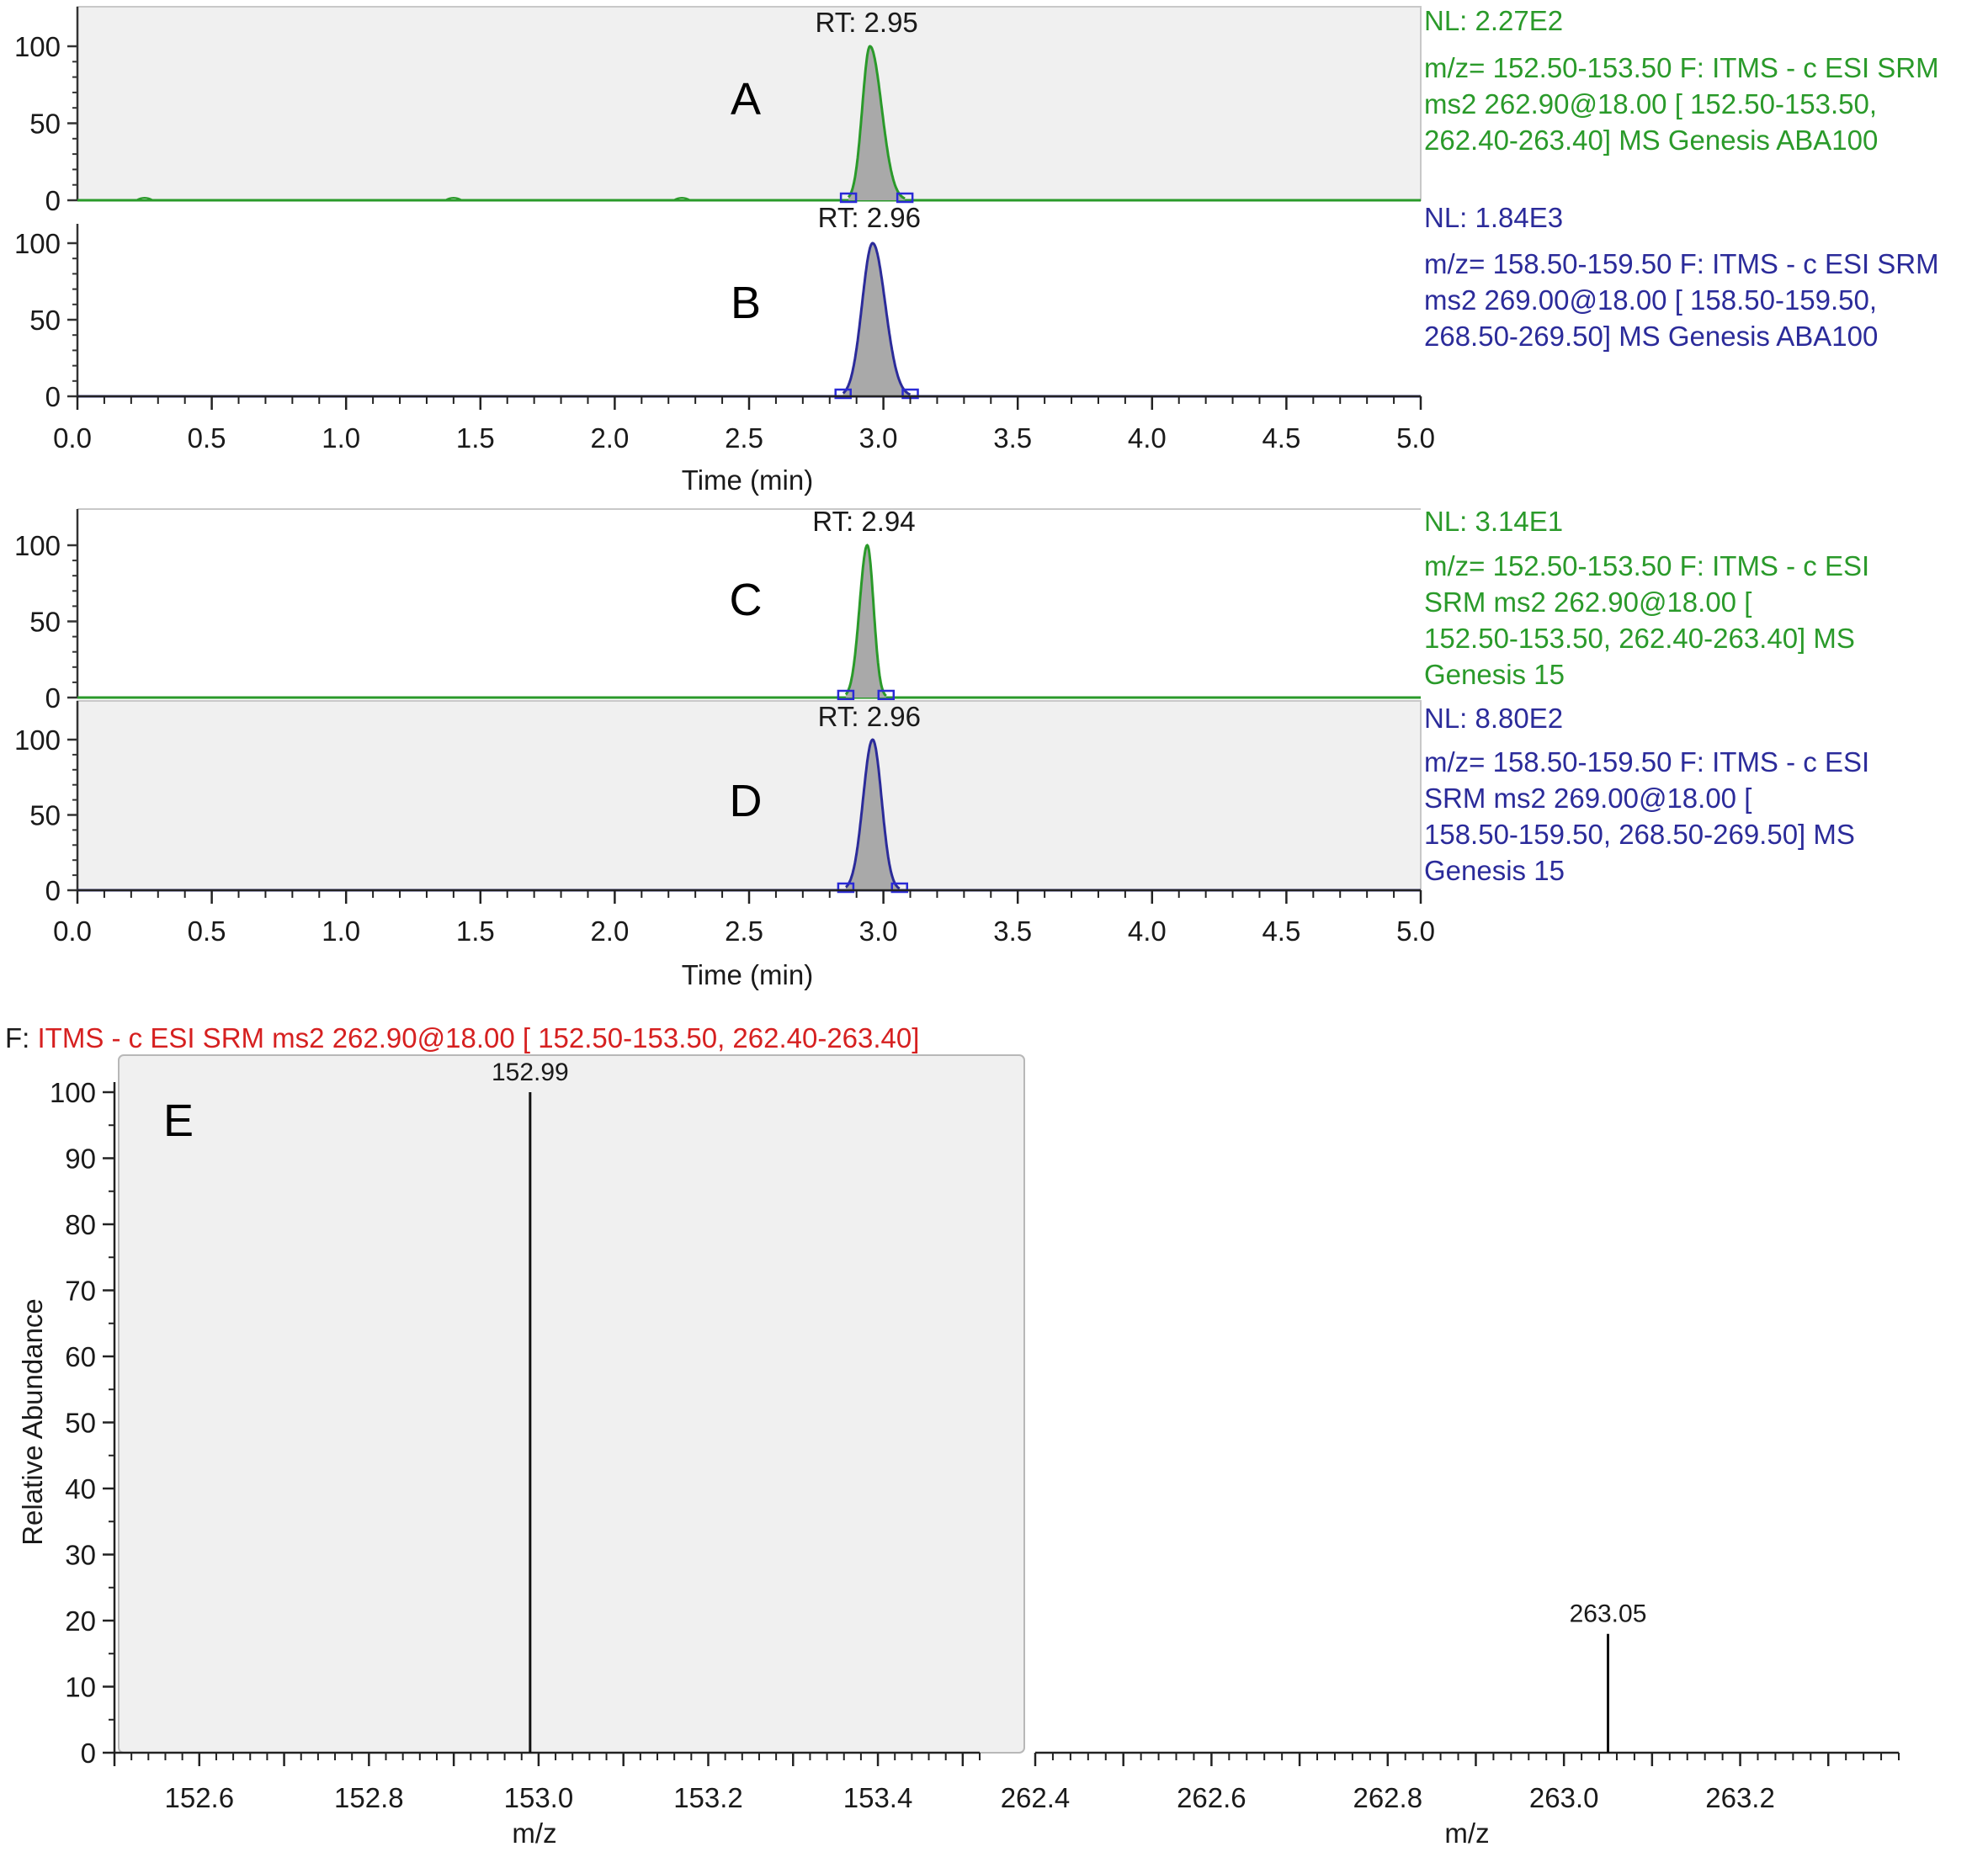 This screenshot has height=1852, width=1988. Describe the element at coordinates (866, 22) in the screenshot. I see `rt-label: RT: 2.95` at that location.